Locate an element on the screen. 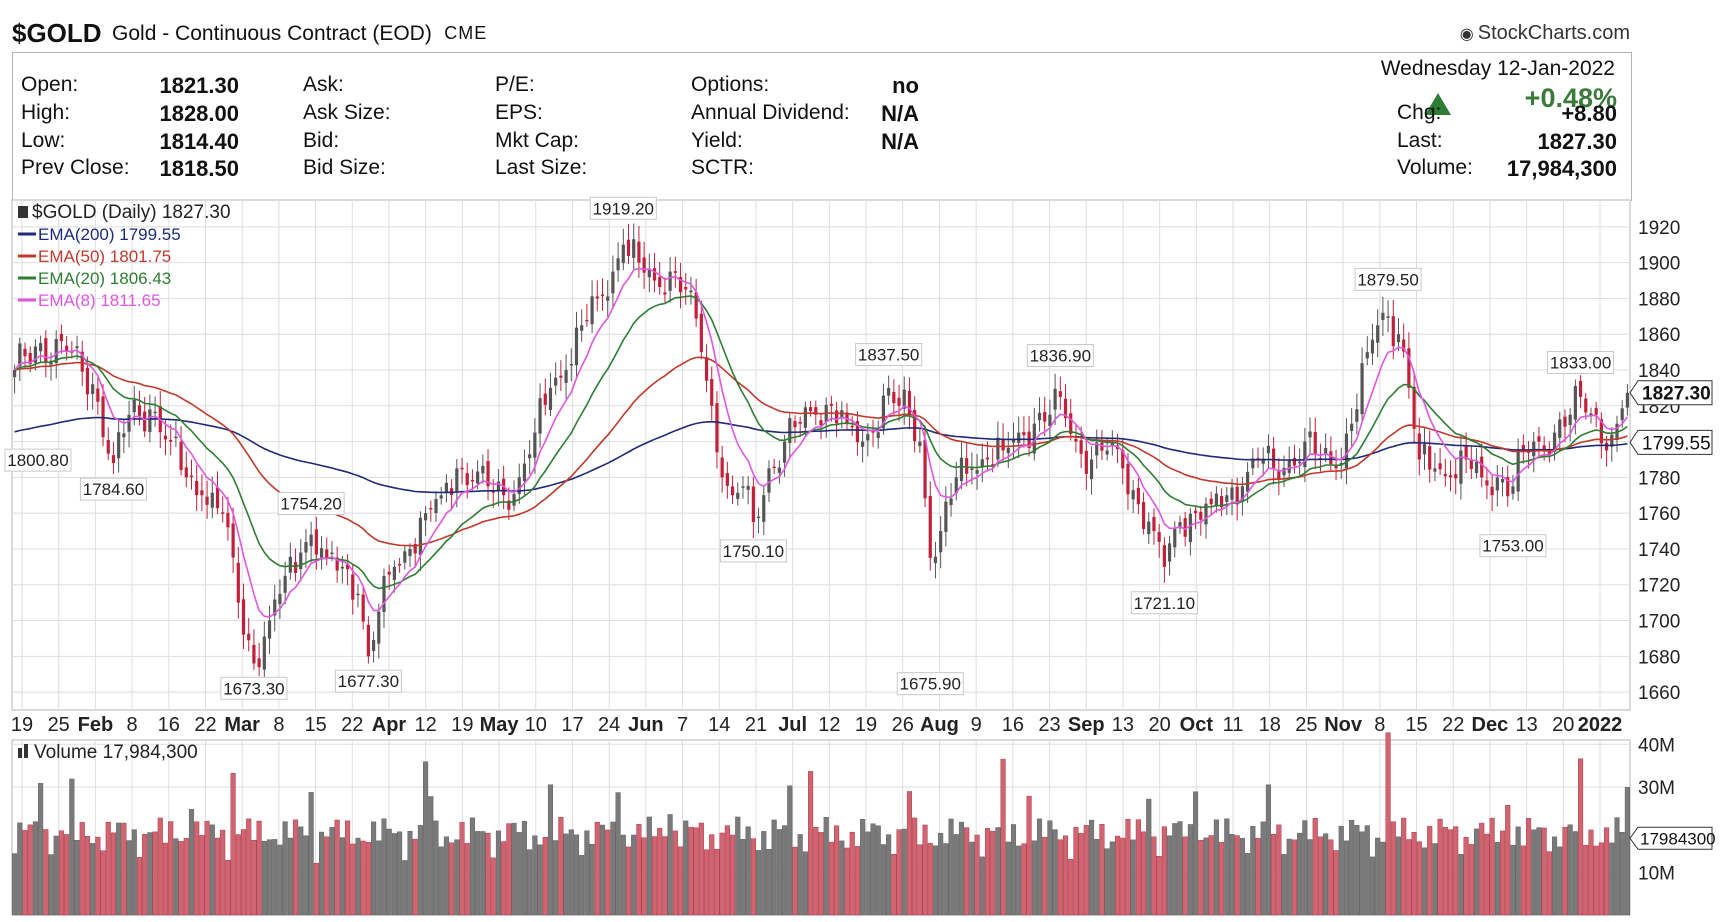 The image size is (1720, 922). x-tick-label: 8 is located at coordinates (132, 725).